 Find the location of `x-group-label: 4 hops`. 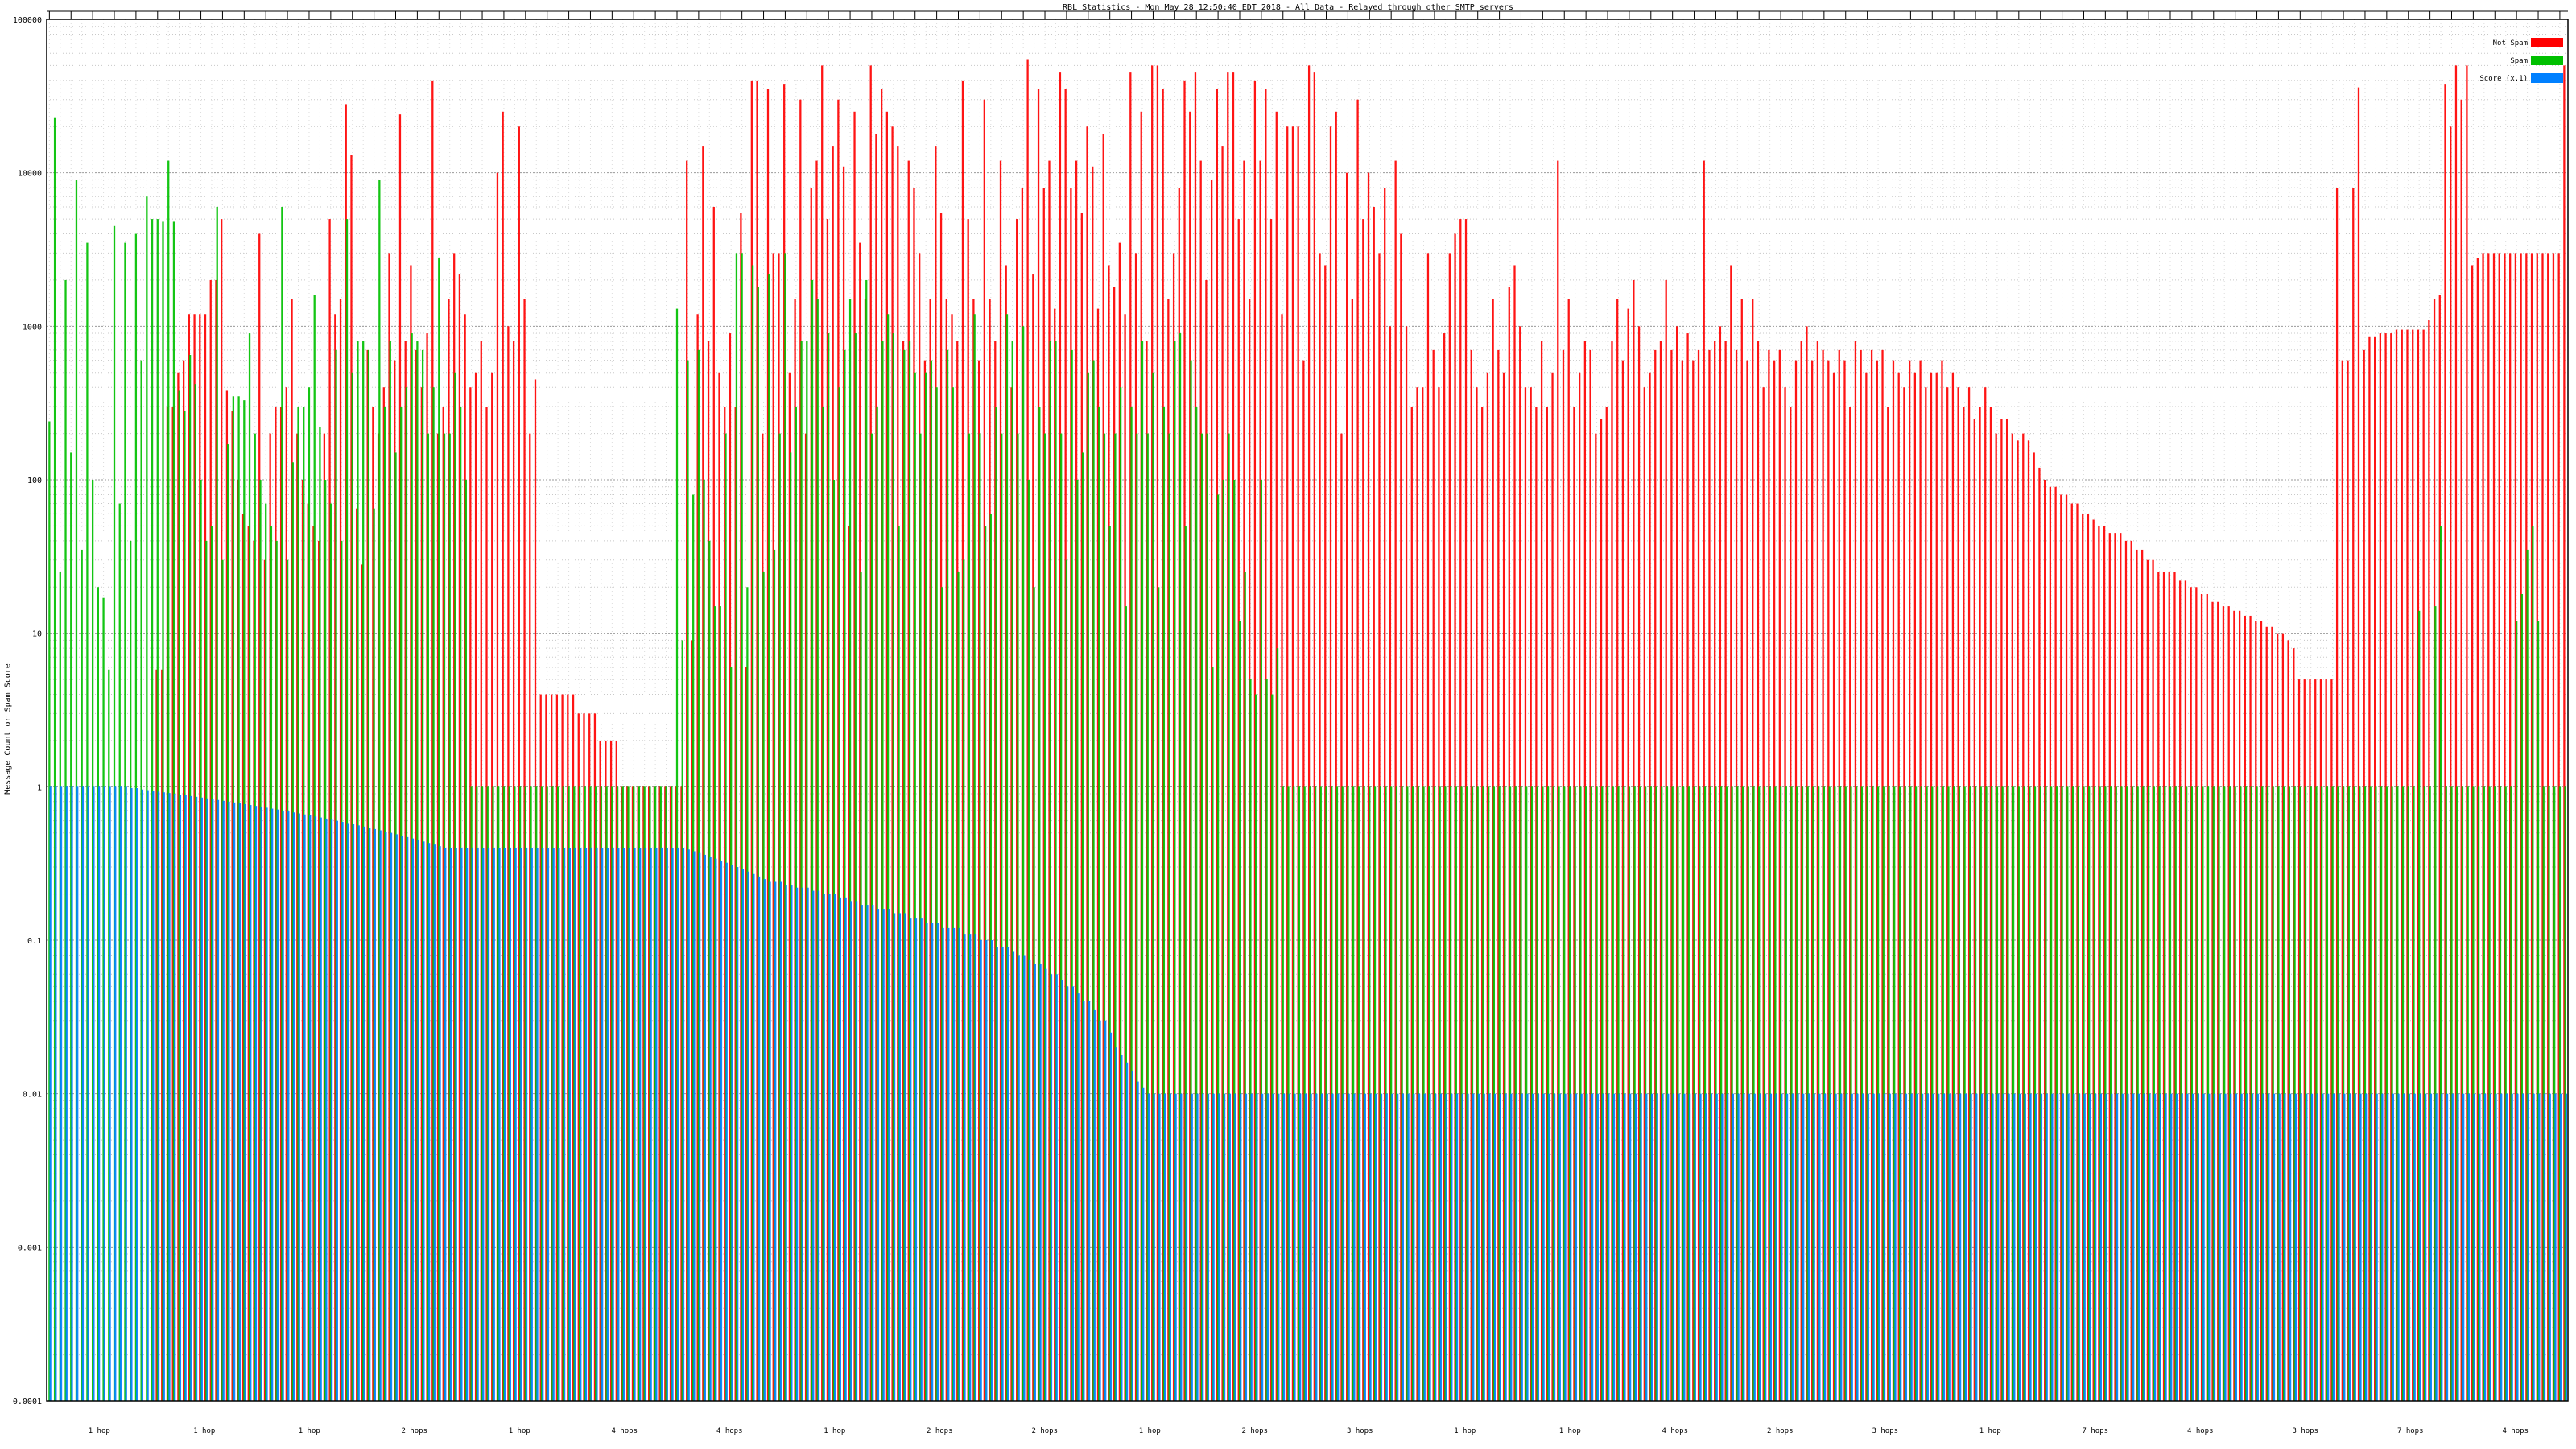

x-group-label: 4 hops is located at coordinates (2515, 1431).